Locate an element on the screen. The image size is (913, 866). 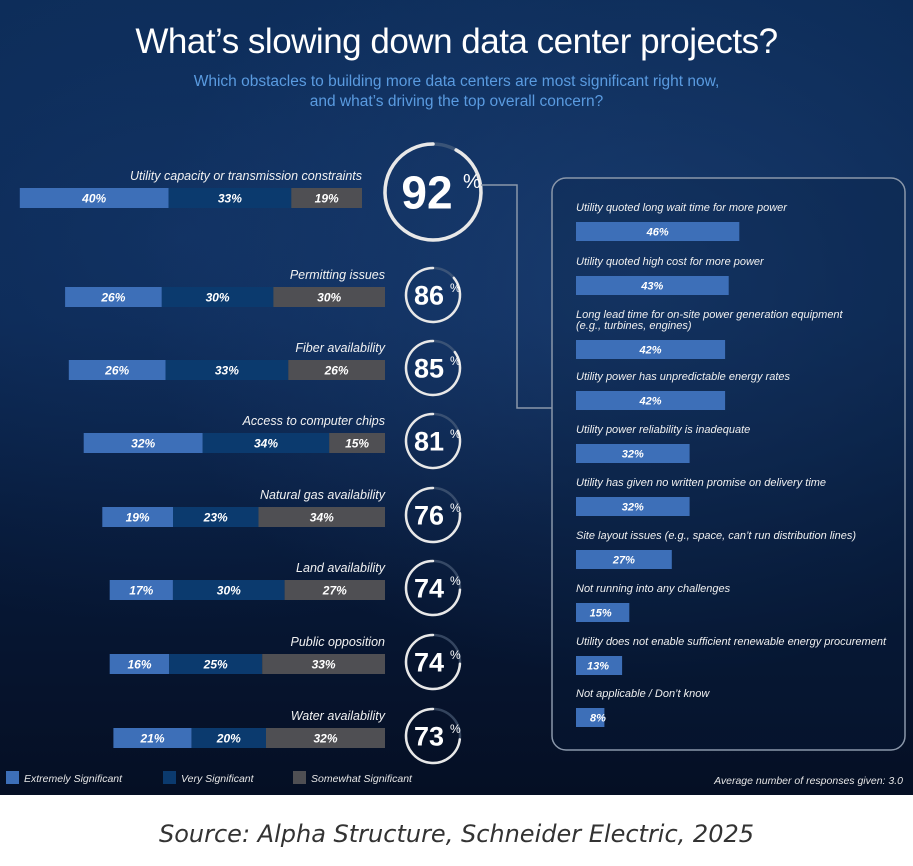
ring-total-value: 85 is located at coordinates (429, 369).